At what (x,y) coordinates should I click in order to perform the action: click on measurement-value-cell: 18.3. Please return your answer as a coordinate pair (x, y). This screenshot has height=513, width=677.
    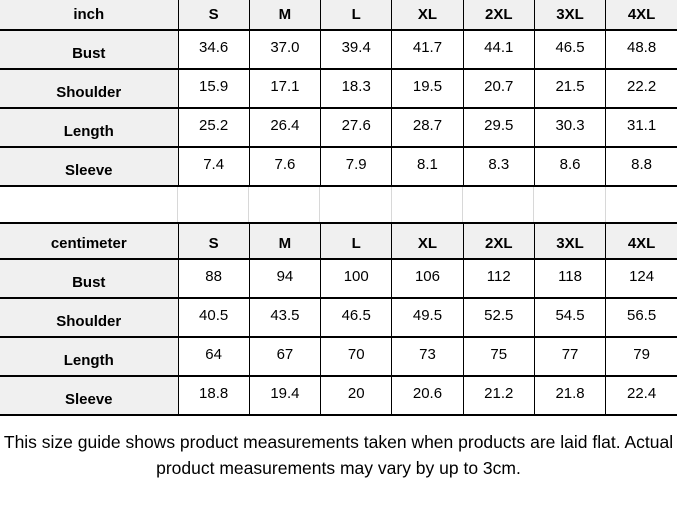
    Looking at the image, I should click on (356, 88).